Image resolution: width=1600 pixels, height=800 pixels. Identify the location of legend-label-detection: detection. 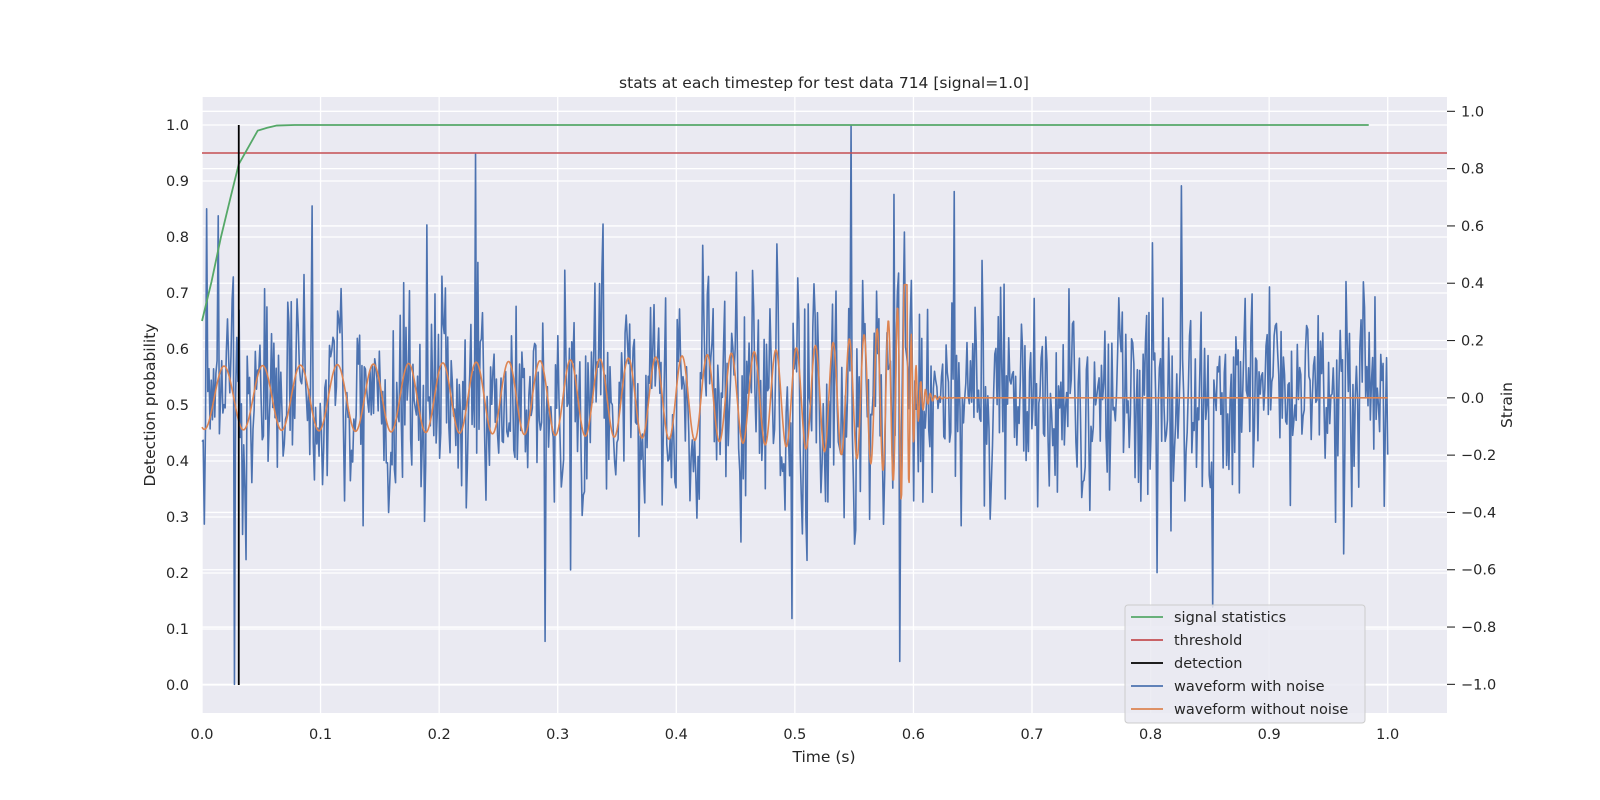
(1208, 664).